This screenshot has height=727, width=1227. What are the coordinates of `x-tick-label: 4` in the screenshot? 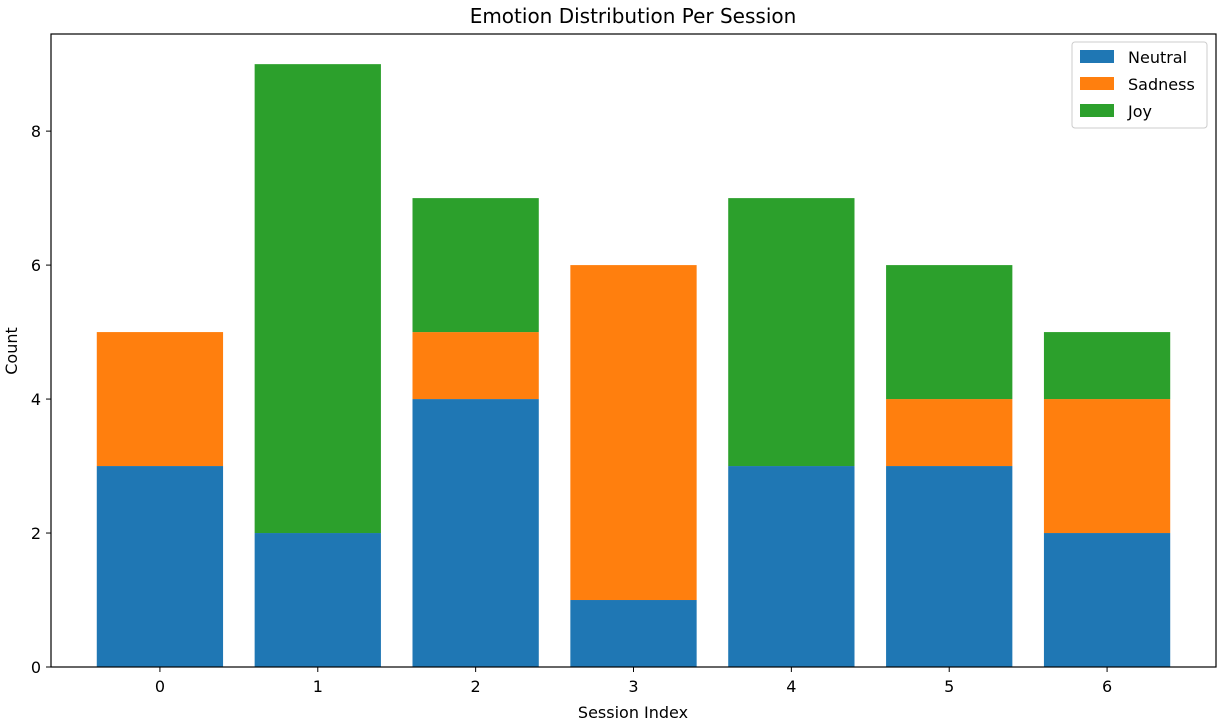 It's located at (791, 686).